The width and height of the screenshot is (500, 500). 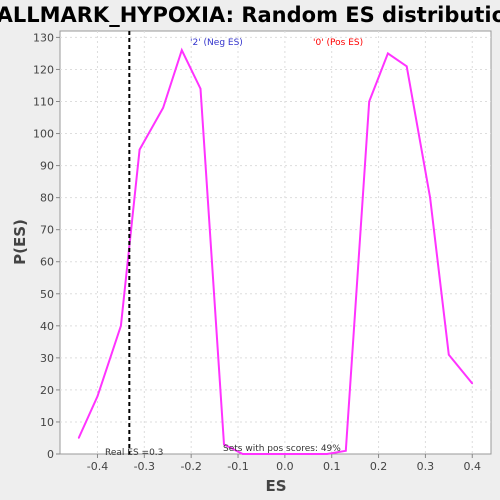 I want to click on y-tick-label: 110, so click(x=43, y=102).